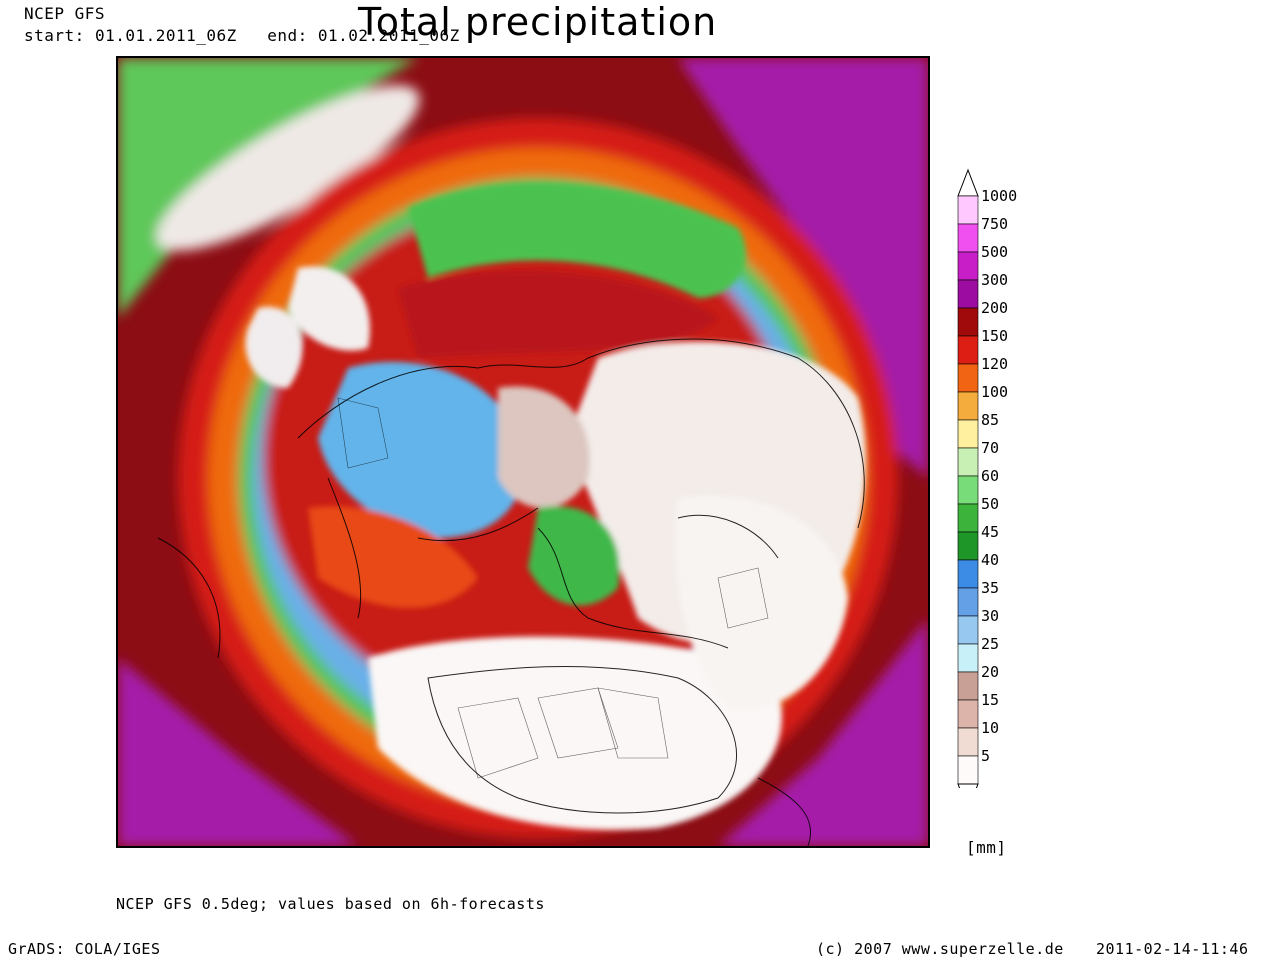  Describe the element at coordinates (388, 35) in the screenshot. I see `end-time: 01.02.2011_06Z` at that location.